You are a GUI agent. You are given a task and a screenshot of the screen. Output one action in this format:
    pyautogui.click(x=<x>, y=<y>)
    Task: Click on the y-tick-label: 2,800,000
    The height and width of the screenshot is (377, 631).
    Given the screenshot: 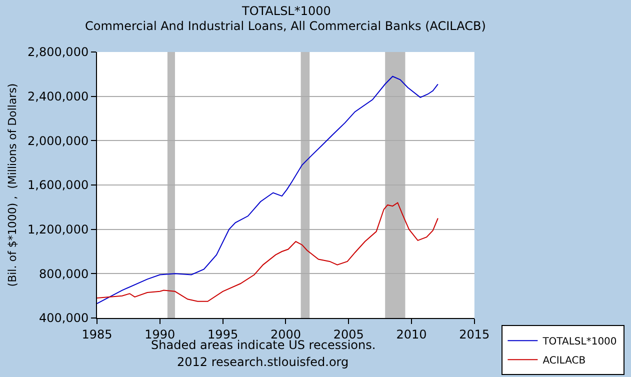 What is the action you would take?
    pyautogui.click(x=58, y=52)
    